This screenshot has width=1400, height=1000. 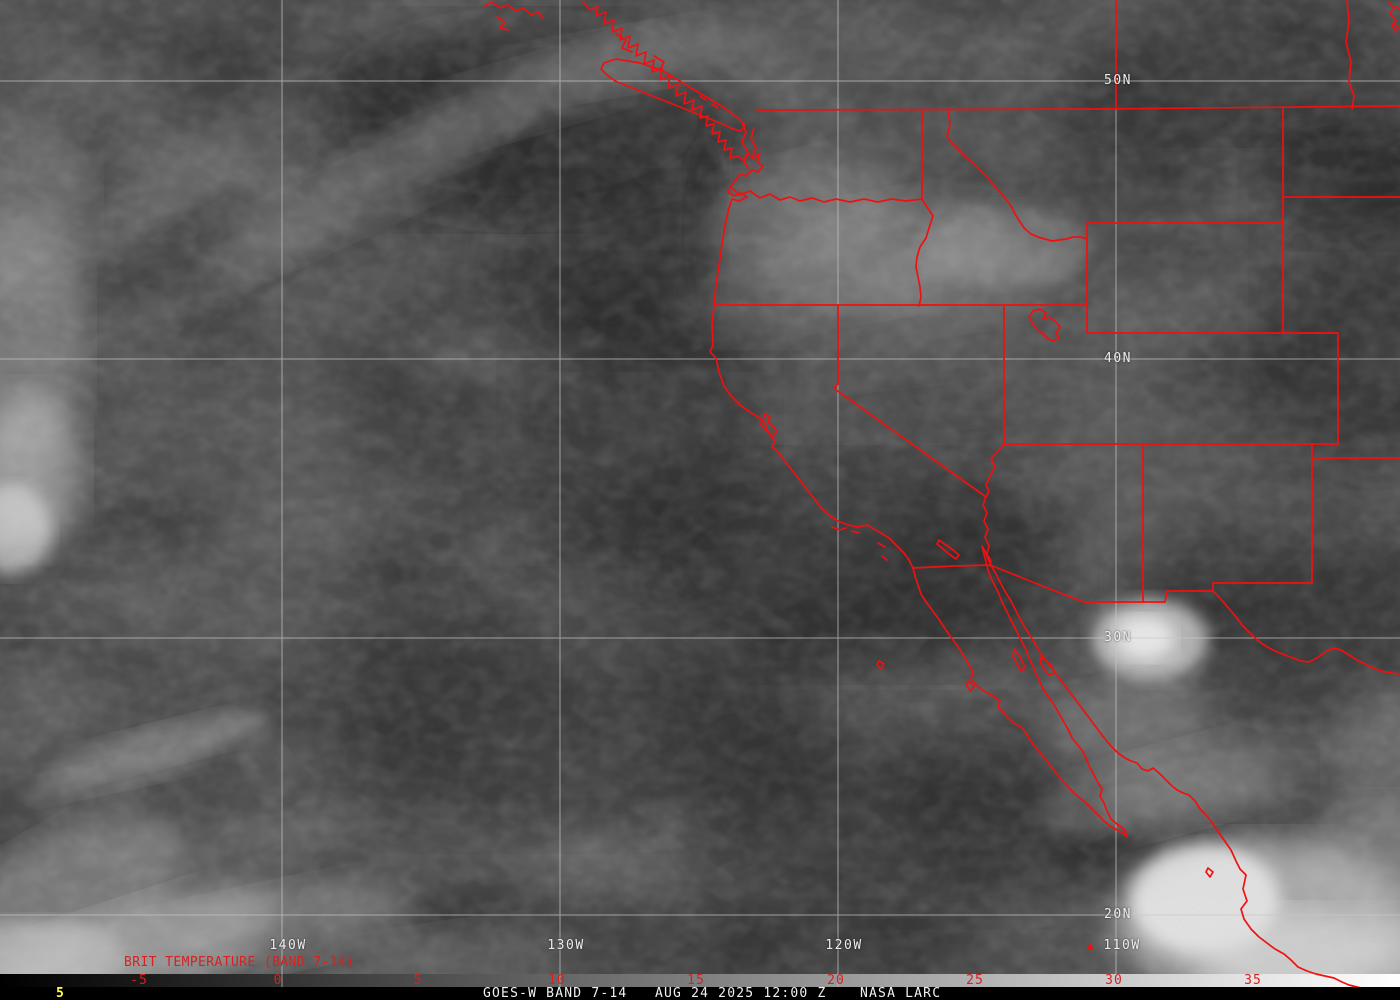 What do you see at coordinates (844, 945) in the screenshot?
I see `lon-label-120w: 120W` at bounding box center [844, 945].